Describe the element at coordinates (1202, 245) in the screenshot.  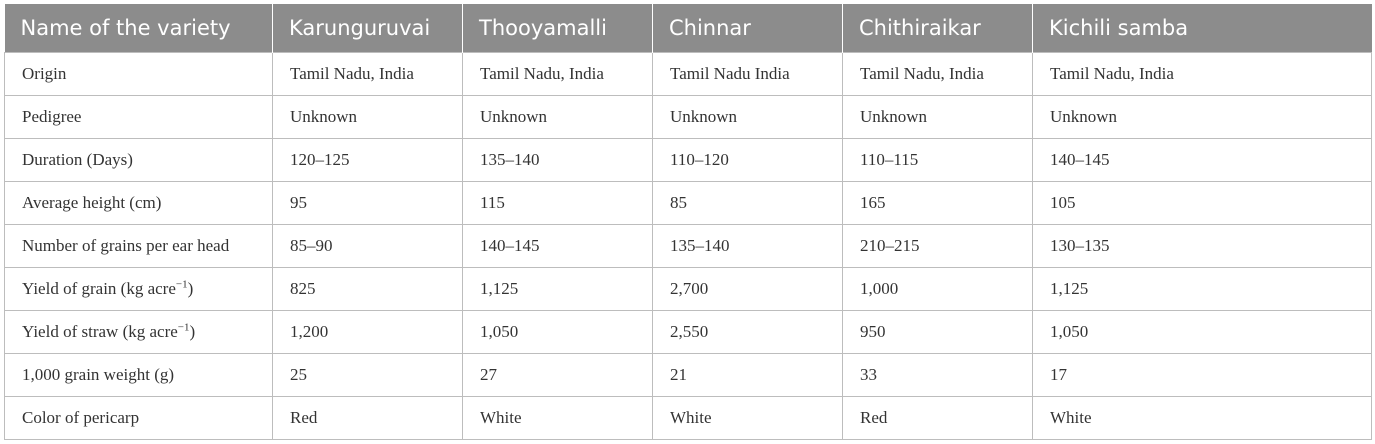
I see `table-cell: 130–135` at that location.